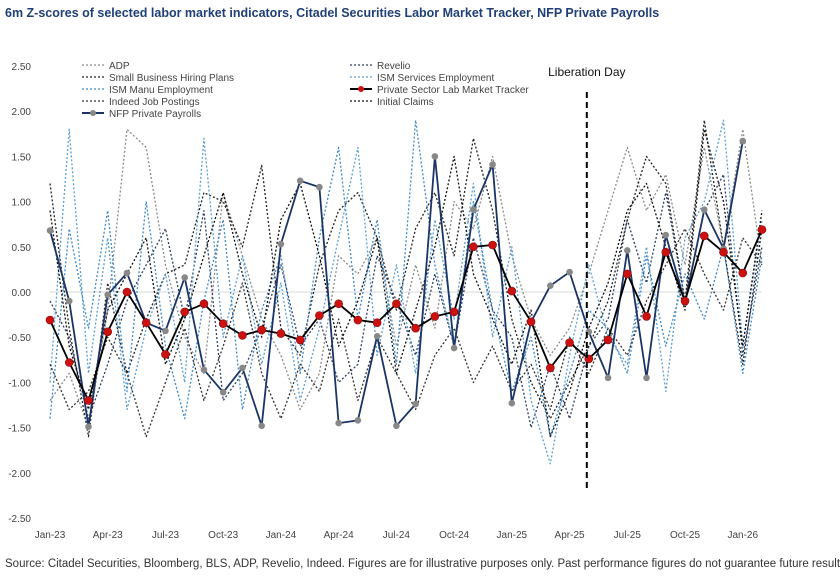 This screenshot has width=840, height=577. I want to click on legend-label-adp: ADP, so click(119, 66).